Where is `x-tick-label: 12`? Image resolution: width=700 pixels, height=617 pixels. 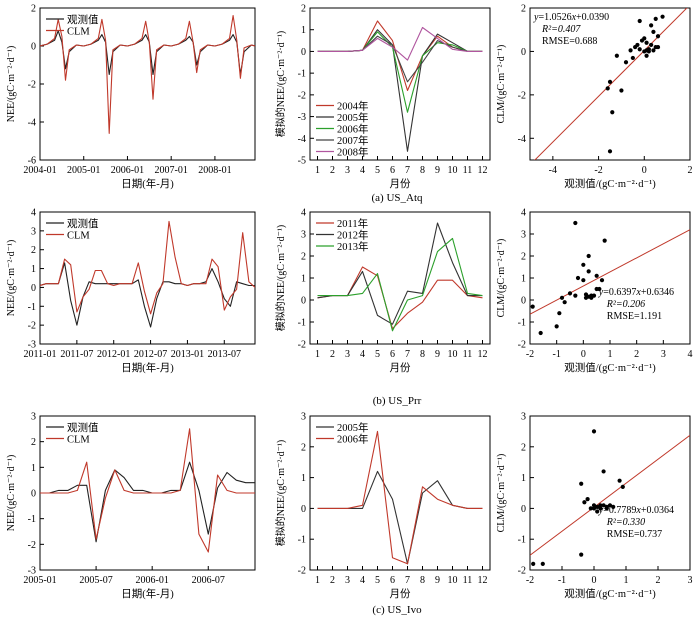 x-tick-label: 12 is located at coordinates (483, 354).